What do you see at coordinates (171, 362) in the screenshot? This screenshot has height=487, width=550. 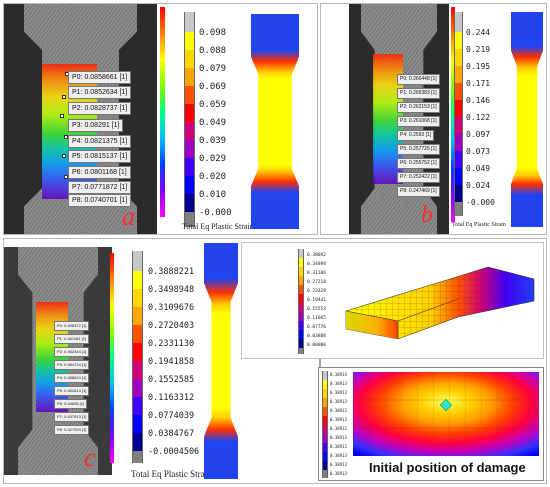 I see `legend-label: 0.1941858` at bounding box center [171, 362].